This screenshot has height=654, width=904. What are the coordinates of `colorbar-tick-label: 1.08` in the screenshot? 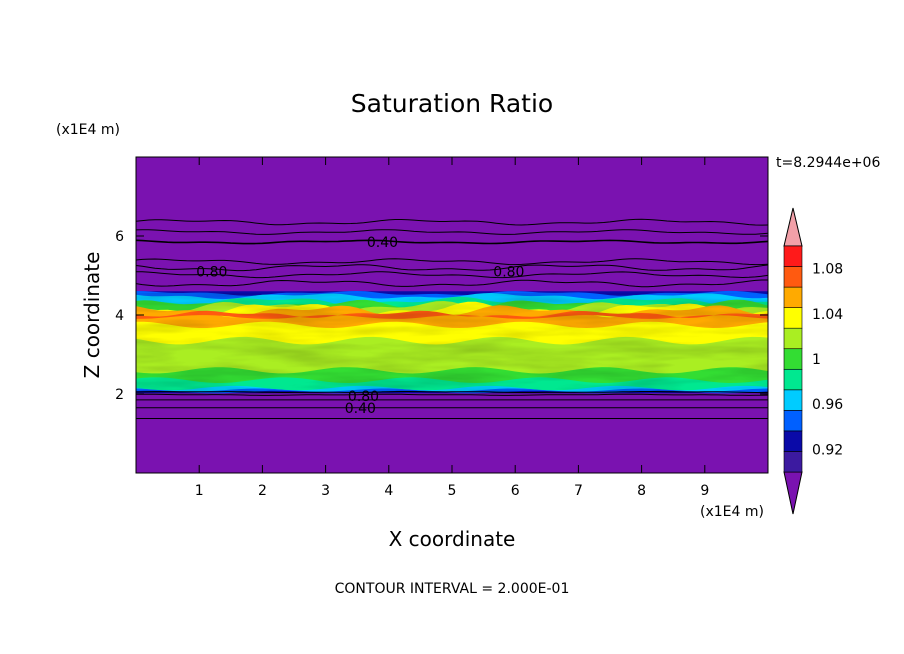 It's located at (827, 270).